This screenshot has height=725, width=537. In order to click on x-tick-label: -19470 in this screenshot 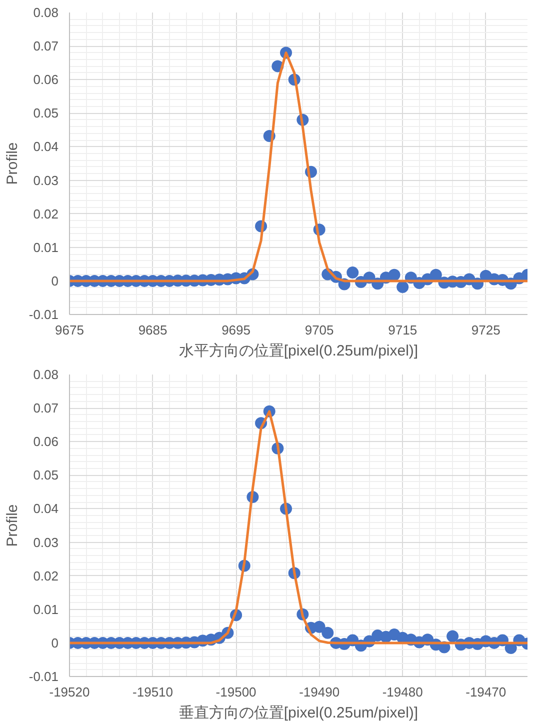, I will do `click(486, 692)`.